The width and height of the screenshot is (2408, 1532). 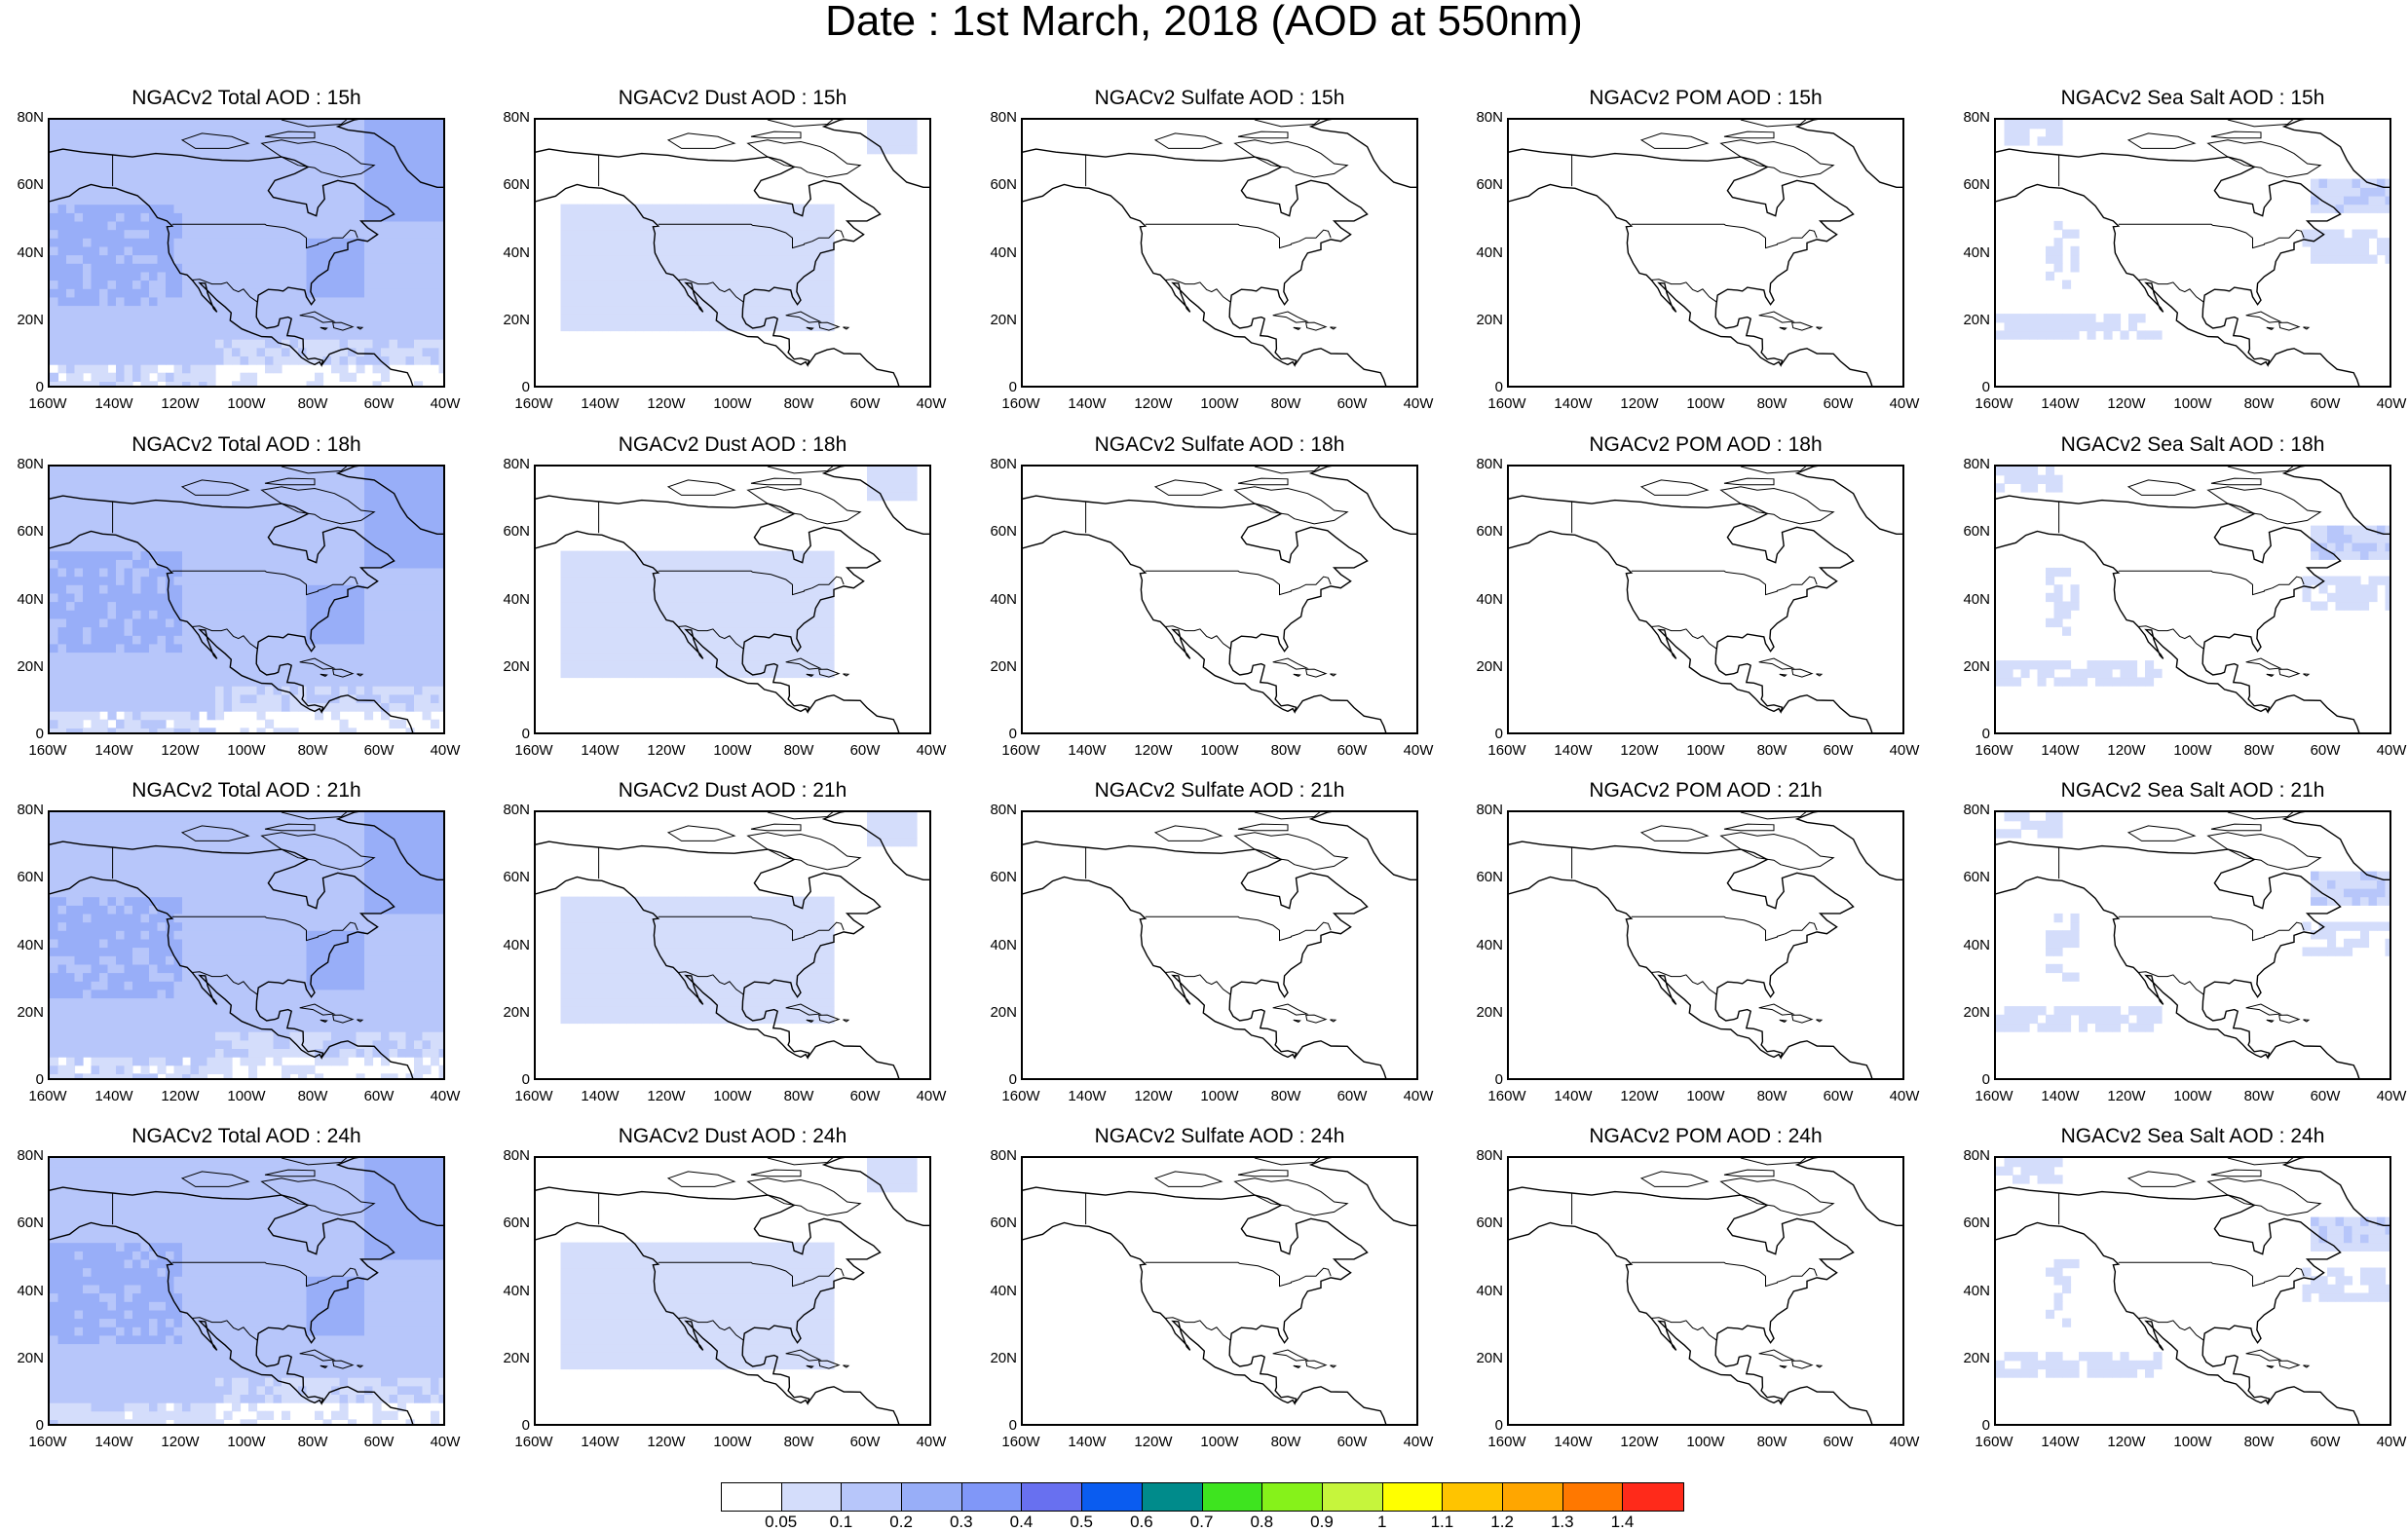 I want to click on panel-title: NGACv2 POM AOD : 21h, so click(x=1705, y=791).